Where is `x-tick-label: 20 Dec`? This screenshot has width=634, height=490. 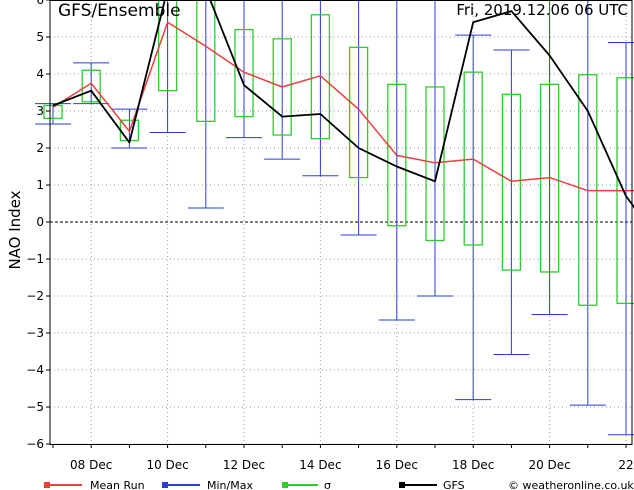
x-tick-label: 20 Dec is located at coordinates (549, 465).